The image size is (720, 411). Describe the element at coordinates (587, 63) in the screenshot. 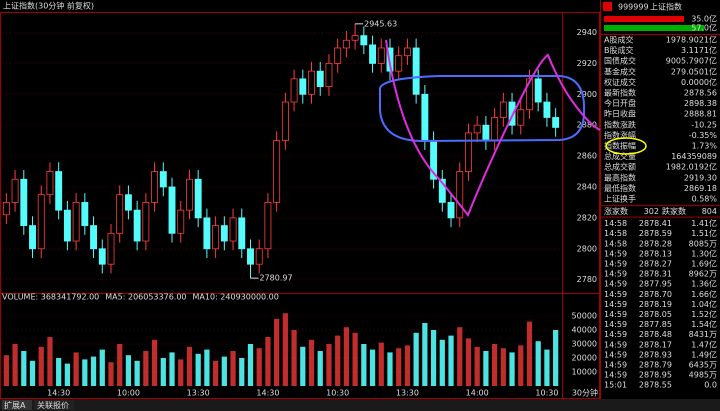

I see `y-tick-label: 2920` at that location.